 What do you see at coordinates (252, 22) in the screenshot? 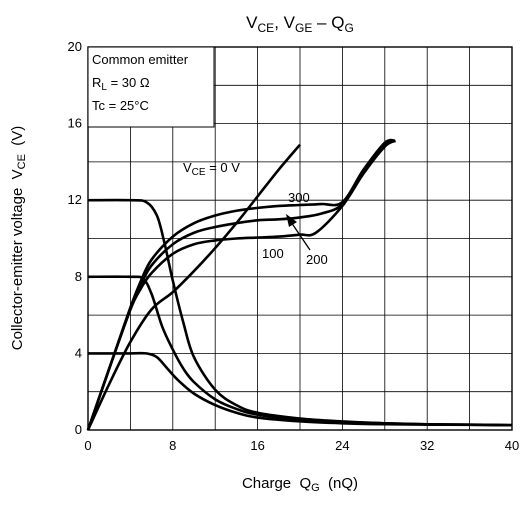
I see `title-v1: V` at bounding box center [252, 22].